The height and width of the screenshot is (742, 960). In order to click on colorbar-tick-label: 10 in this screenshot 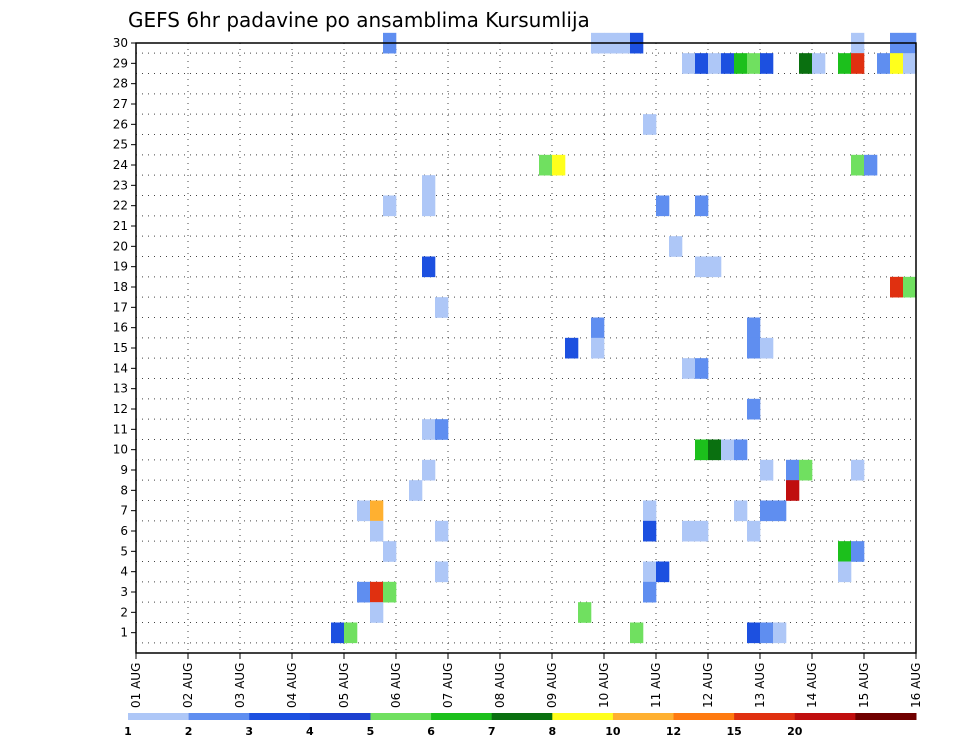, I will do `click(613, 731)`.